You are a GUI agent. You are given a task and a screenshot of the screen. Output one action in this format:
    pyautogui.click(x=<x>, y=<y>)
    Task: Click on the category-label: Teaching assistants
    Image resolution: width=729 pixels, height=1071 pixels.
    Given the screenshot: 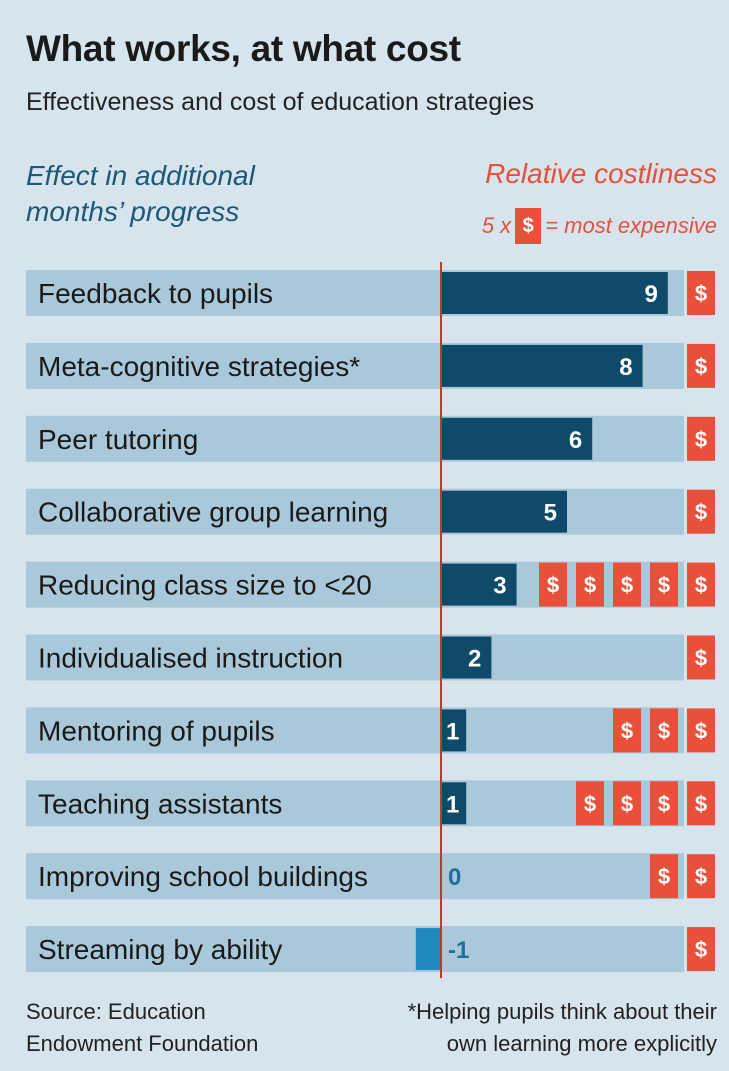 What is the action you would take?
    pyautogui.click(x=160, y=803)
    